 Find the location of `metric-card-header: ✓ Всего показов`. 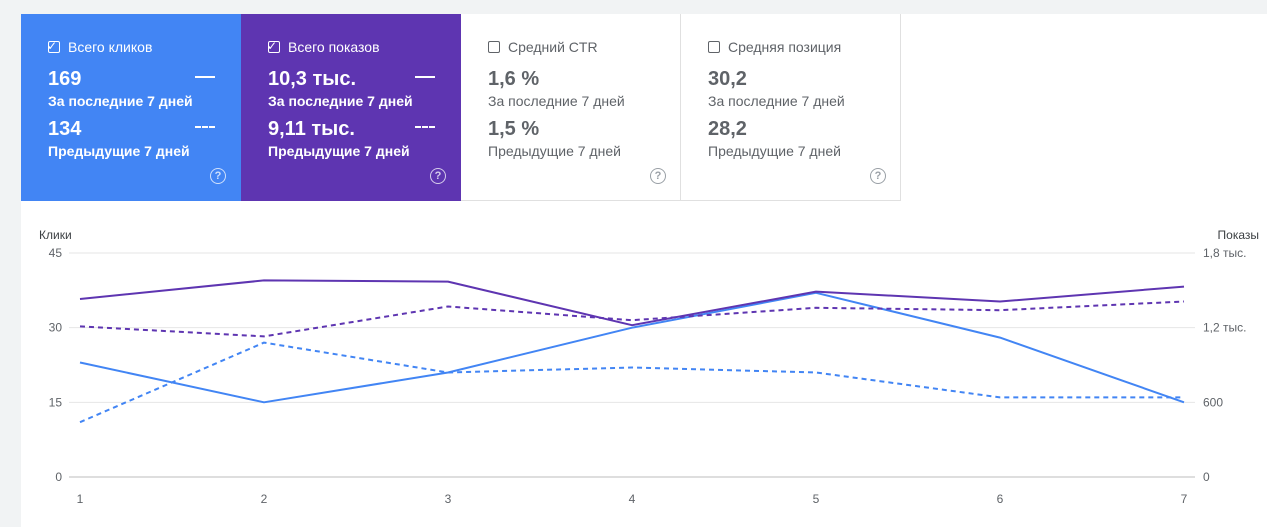

metric-card-header: ✓ Всего показов is located at coordinates (323, 47).